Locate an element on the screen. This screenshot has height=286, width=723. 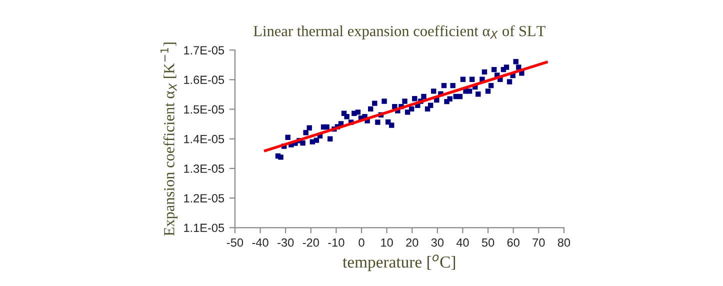
x-tick-label: 50 is located at coordinates (488, 242).